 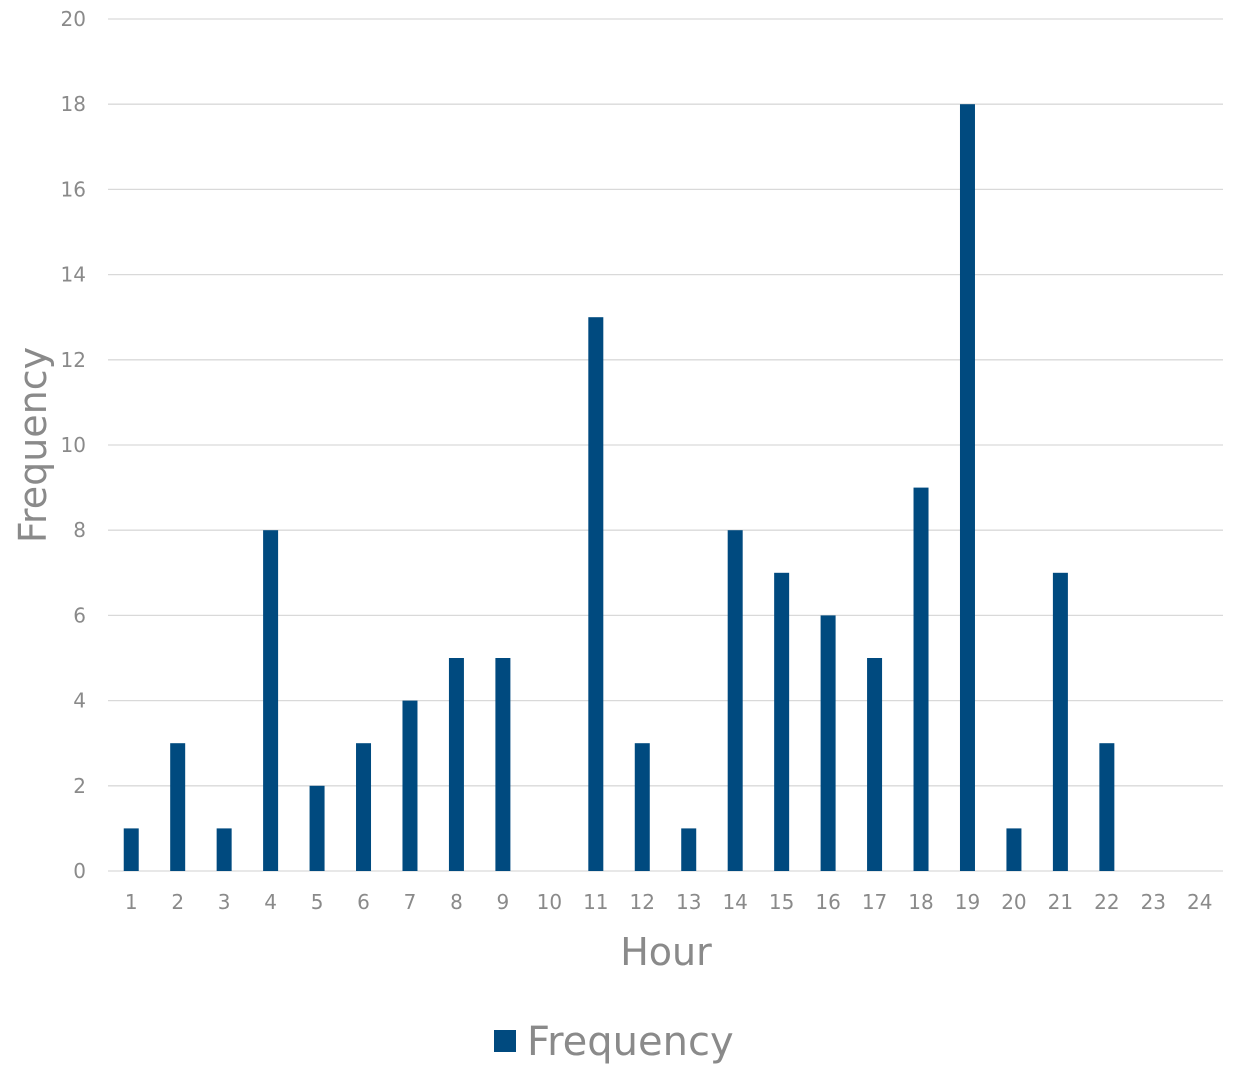 What do you see at coordinates (73, 275) in the screenshot?
I see `y-tick-label: 14` at bounding box center [73, 275].